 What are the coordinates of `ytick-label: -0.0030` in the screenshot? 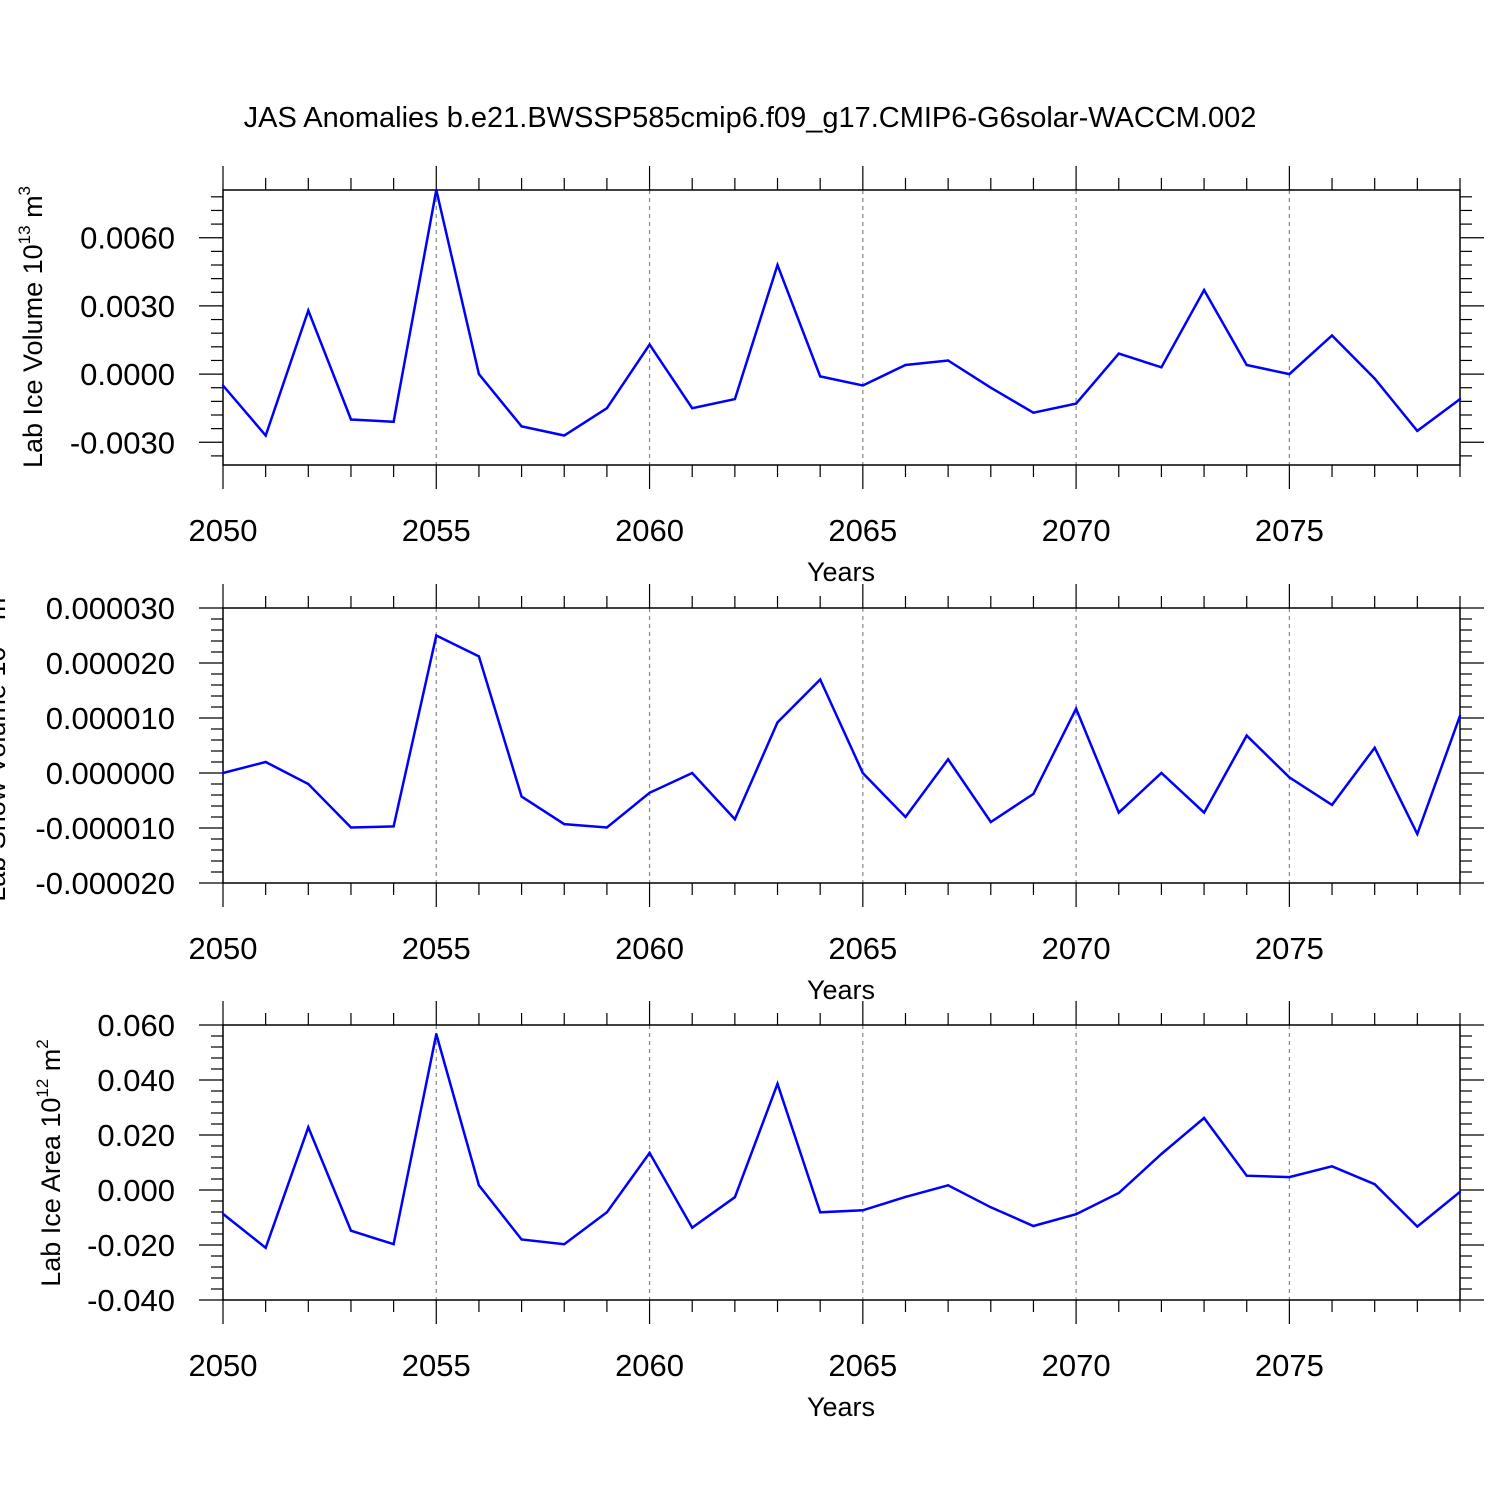 It's located at (122, 442).